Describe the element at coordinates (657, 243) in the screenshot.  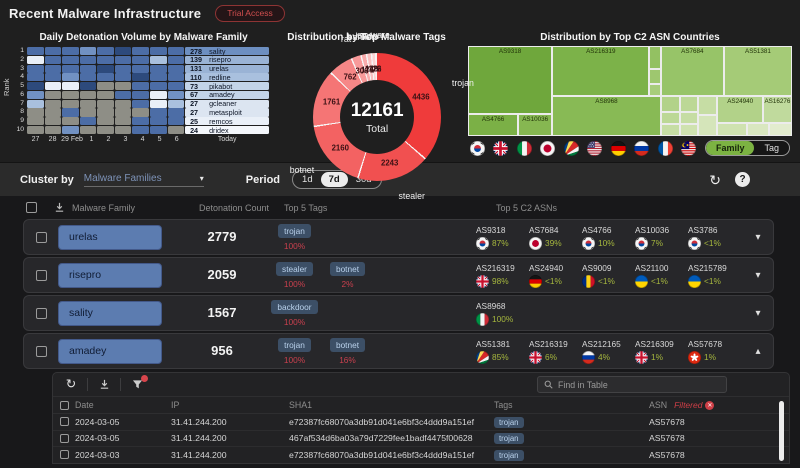
I see `asn-percent: 7%` at that location.